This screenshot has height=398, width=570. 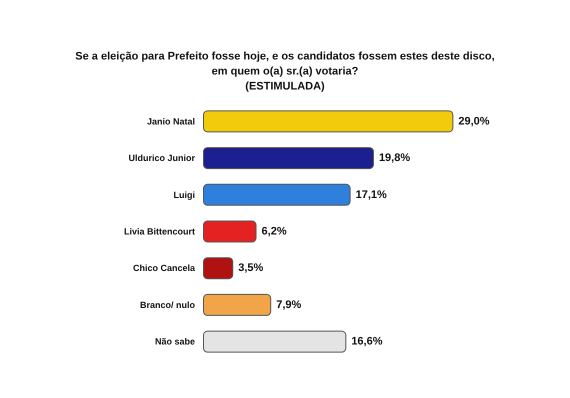 What do you see at coordinates (474, 121) in the screenshot?
I see `data-label: 29,0%` at bounding box center [474, 121].